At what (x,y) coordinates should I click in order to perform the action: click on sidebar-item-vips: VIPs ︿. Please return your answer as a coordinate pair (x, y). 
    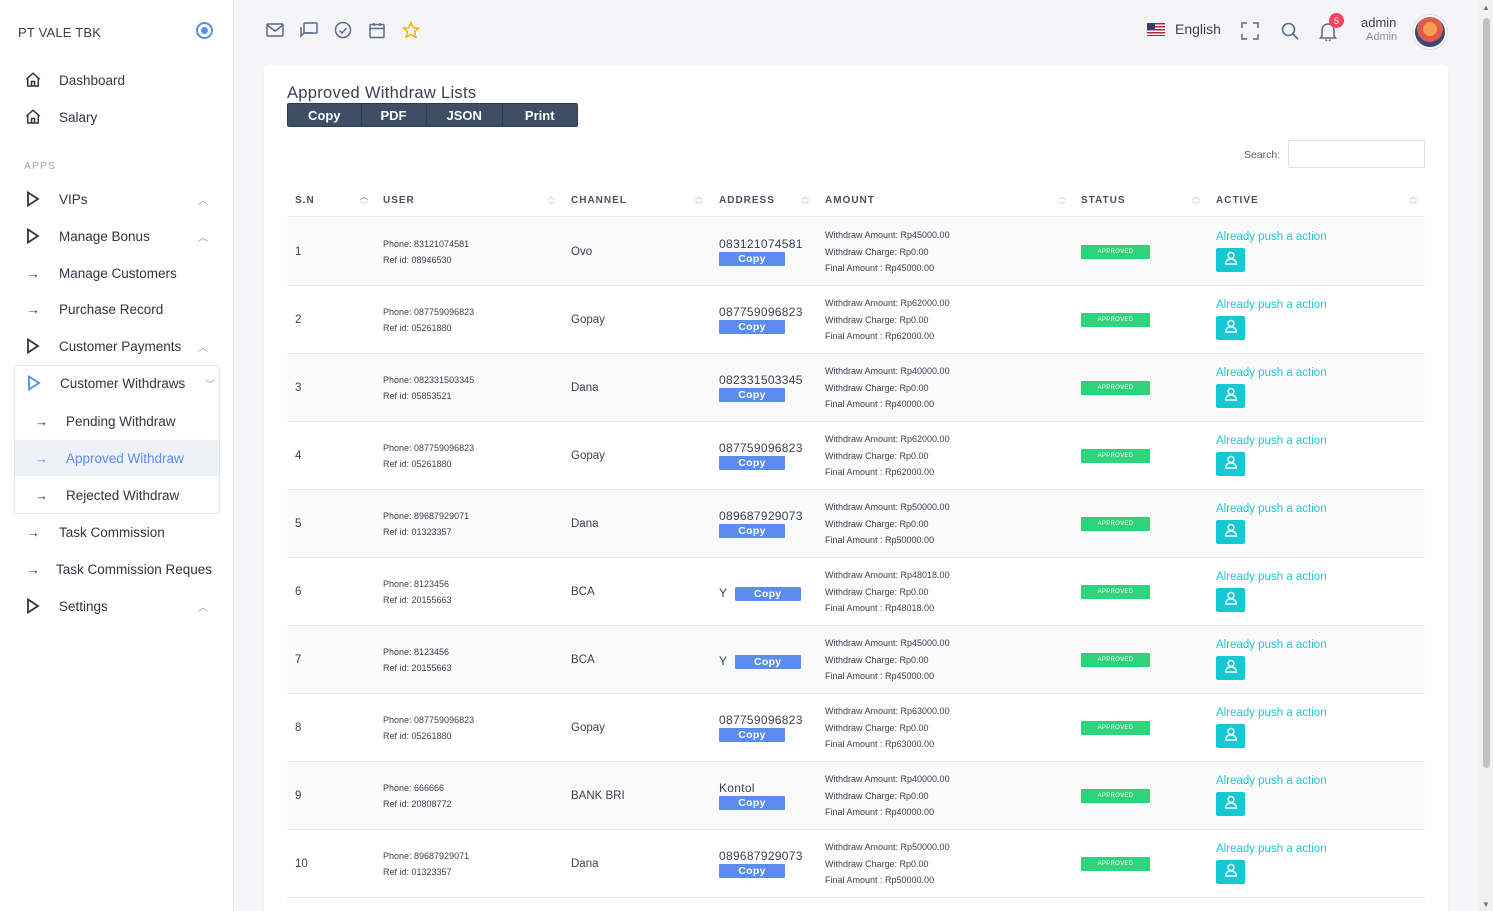
    Looking at the image, I should click on (120, 199).